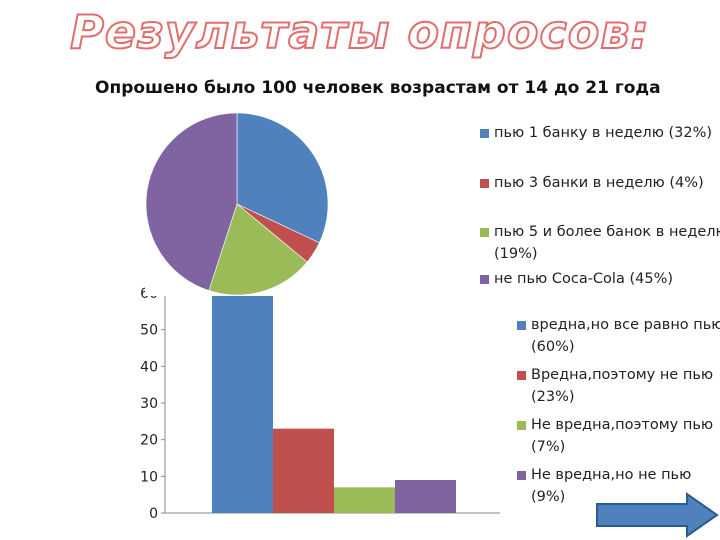 The image size is (720, 540). What do you see at coordinates (603, 133) in the screenshot?
I see `pie-legend-label-1: пью 1 банку в неделю (32%)` at bounding box center [603, 133].